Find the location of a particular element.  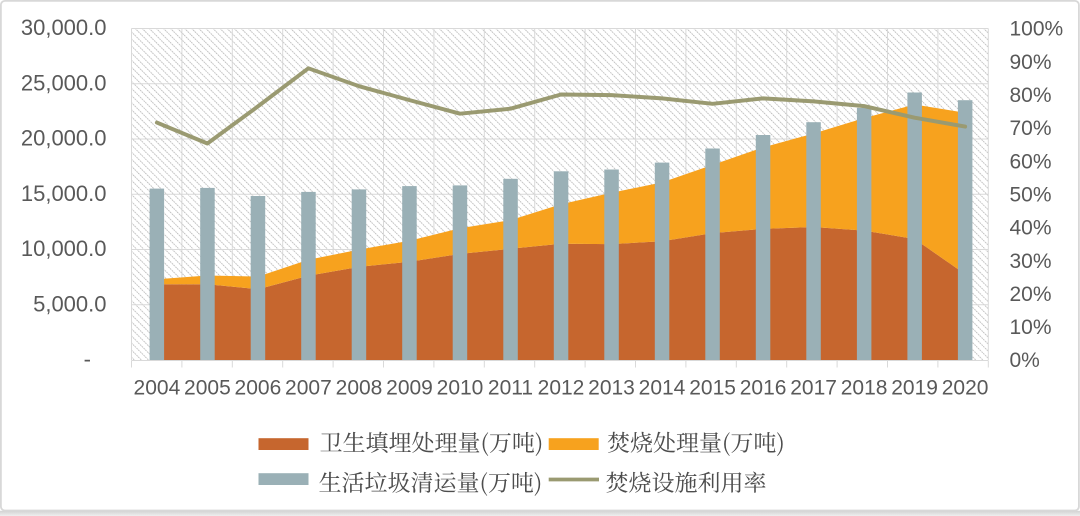

svg-text: 20,000.0 is located at coordinates (64, 138).